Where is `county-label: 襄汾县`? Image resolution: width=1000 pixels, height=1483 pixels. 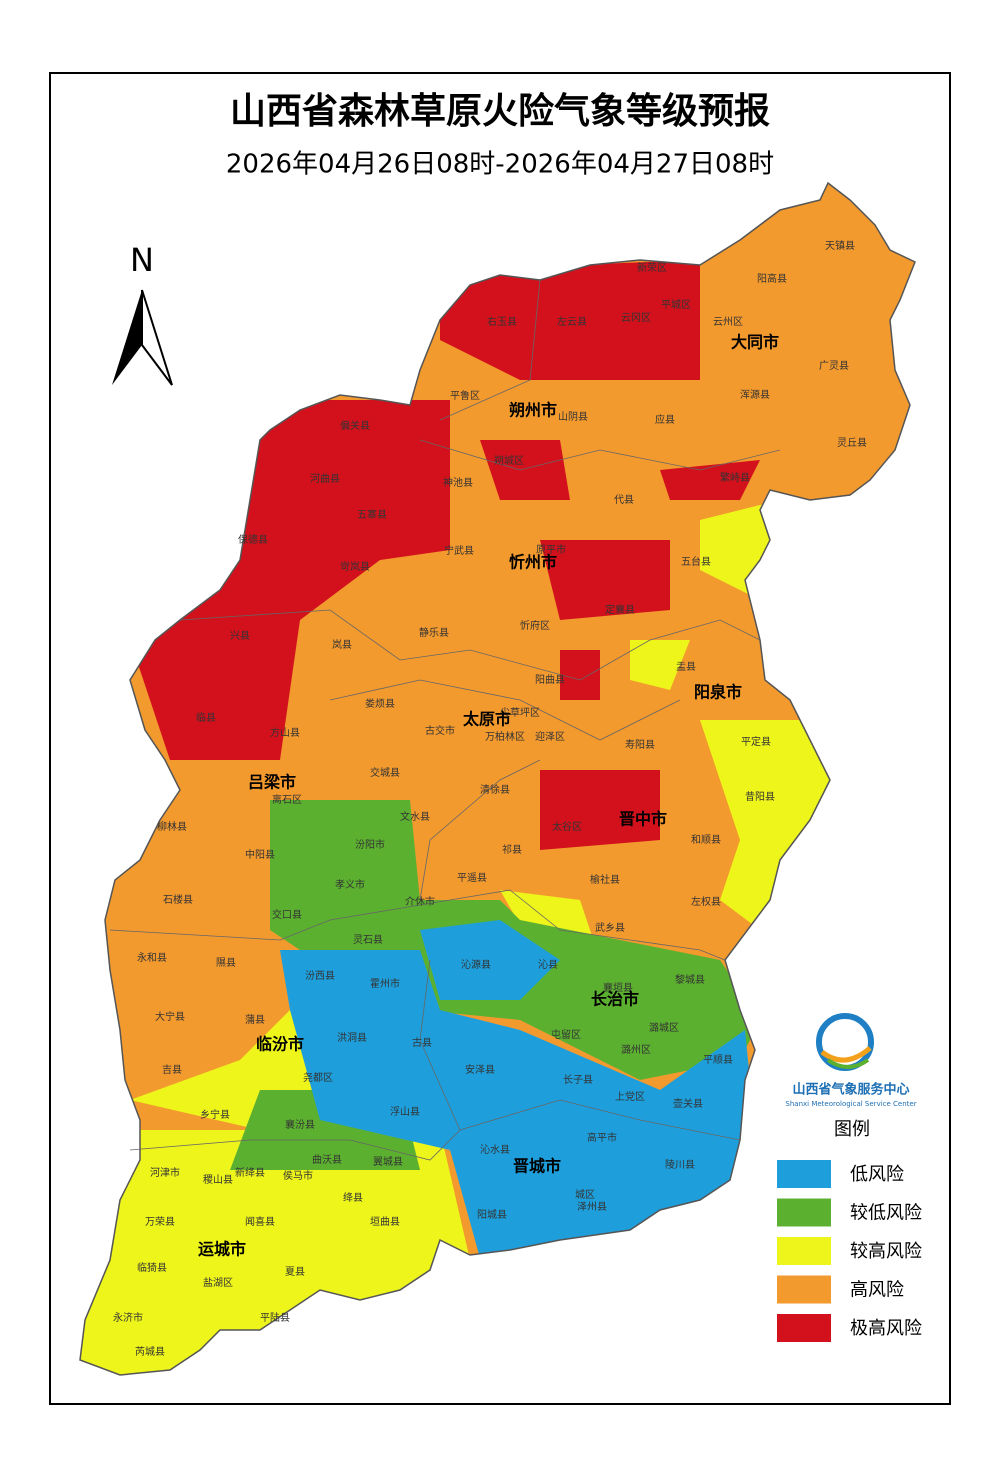
county-label: 襄汾县 is located at coordinates (300, 1124).